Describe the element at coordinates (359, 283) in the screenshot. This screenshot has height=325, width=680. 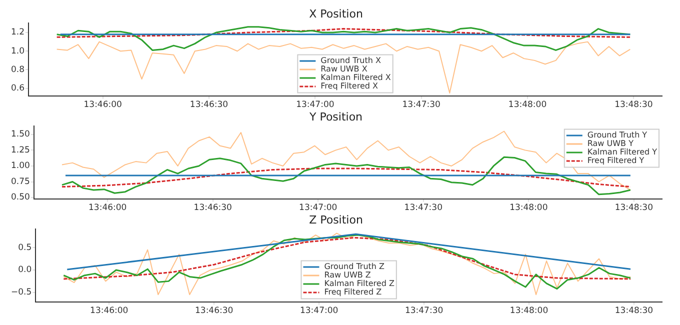
I see `legend-label: Kalman Filtered Z` at that location.